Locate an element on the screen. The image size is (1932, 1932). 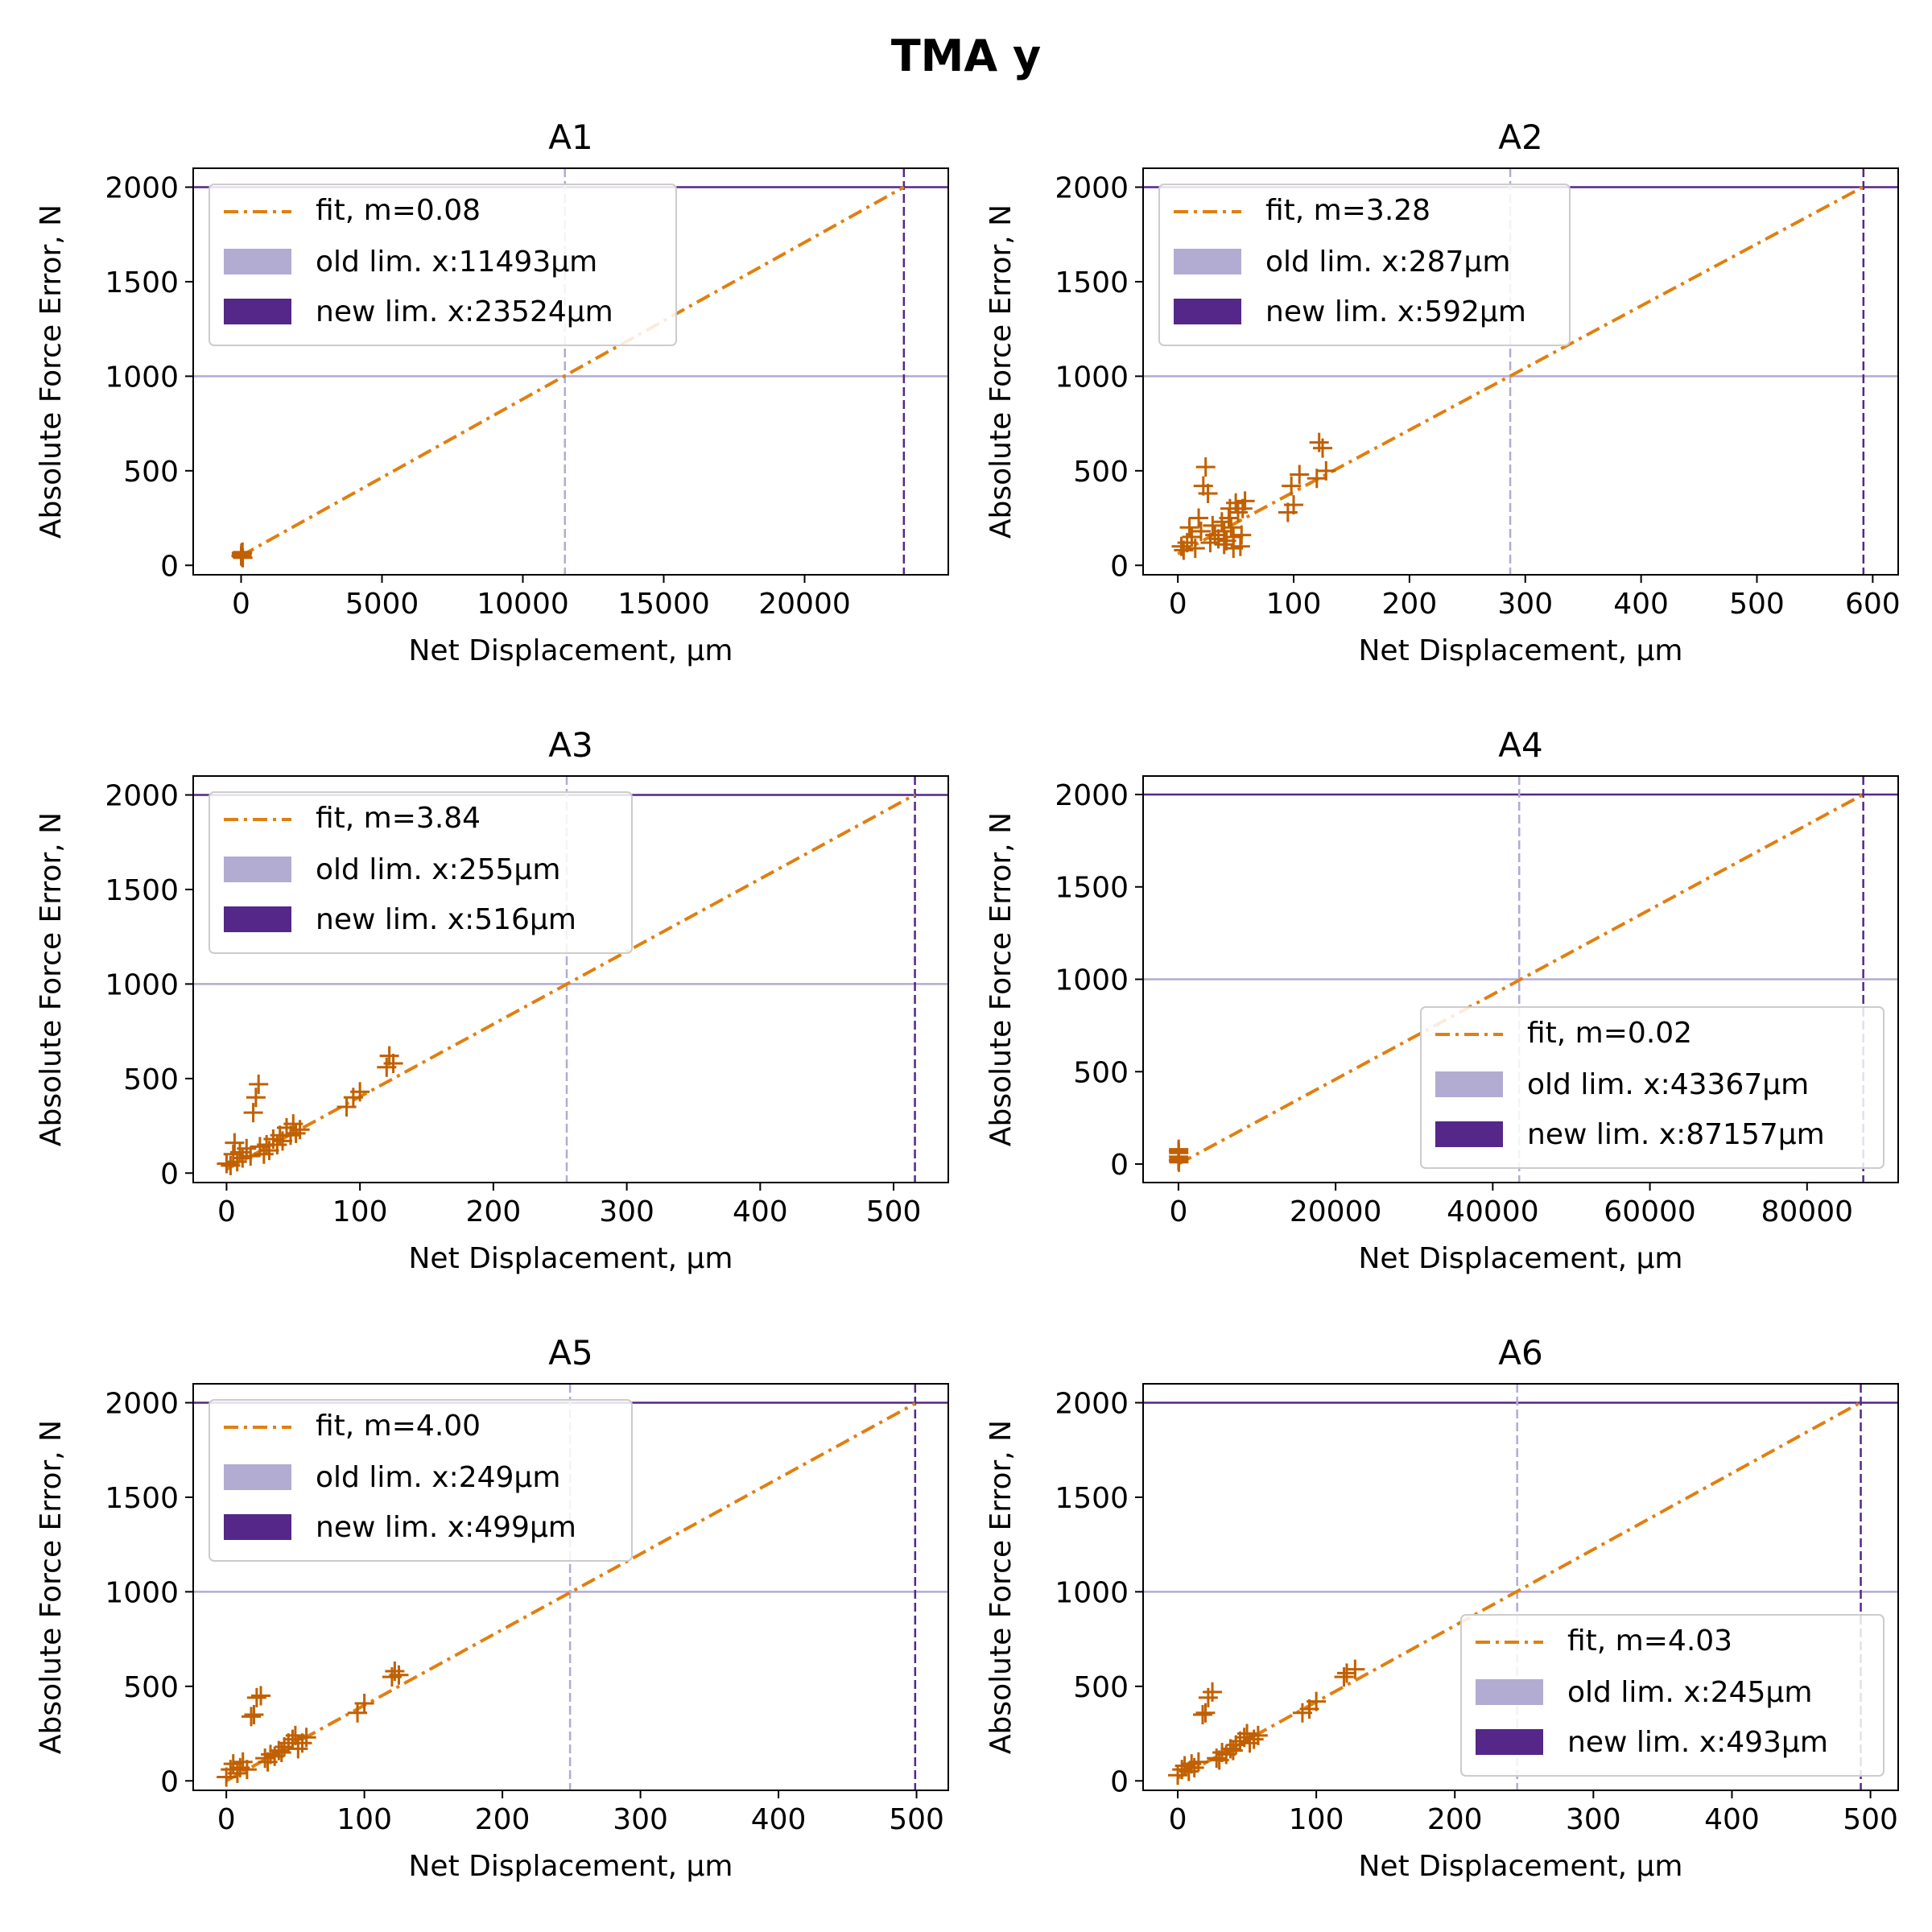
x-axis-label: Net Displacement, μm is located at coordinates (571, 650).